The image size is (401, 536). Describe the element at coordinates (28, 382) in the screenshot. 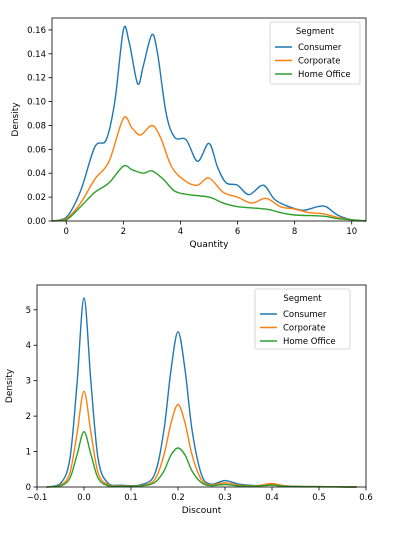

I see `y-tick-label: 3` at that location.